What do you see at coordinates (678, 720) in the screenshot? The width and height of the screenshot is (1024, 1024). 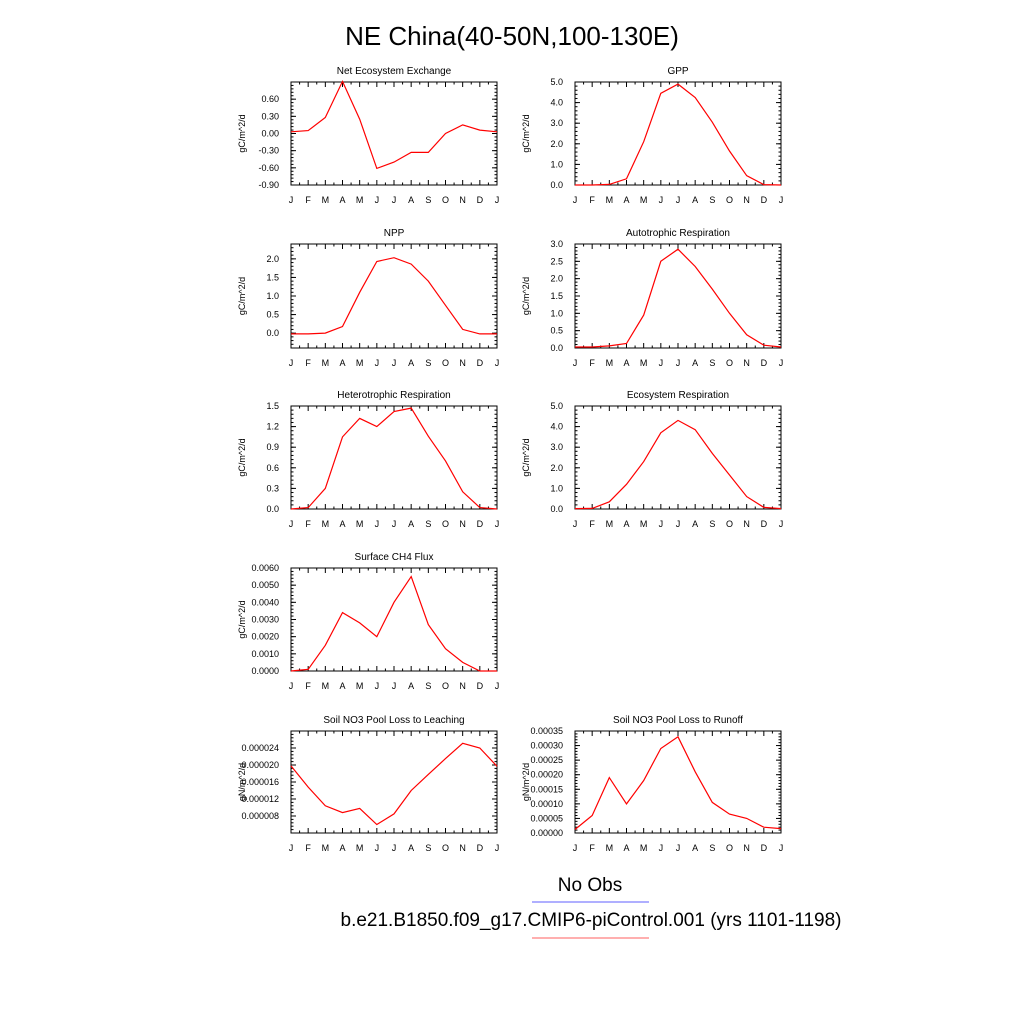 I see `panel-title: Soil NO3 Pool Loss to Runoff` at bounding box center [678, 720].